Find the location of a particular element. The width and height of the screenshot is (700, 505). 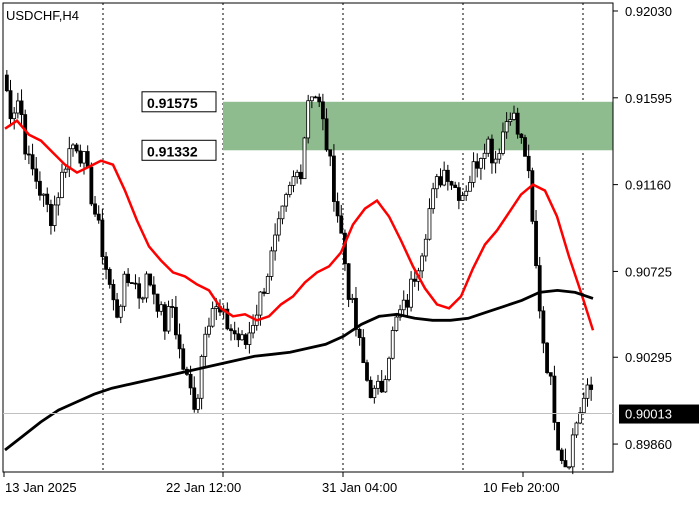

zone-bottom-label-box is located at coordinates (179, 150).